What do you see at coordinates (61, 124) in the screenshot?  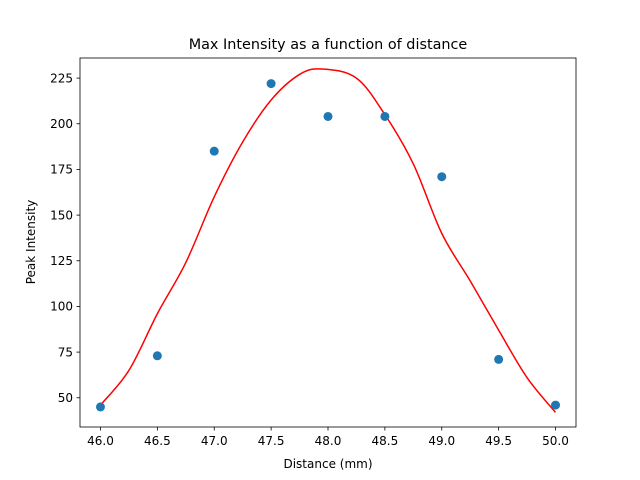 I see `y-tick-label: 200` at bounding box center [61, 124].